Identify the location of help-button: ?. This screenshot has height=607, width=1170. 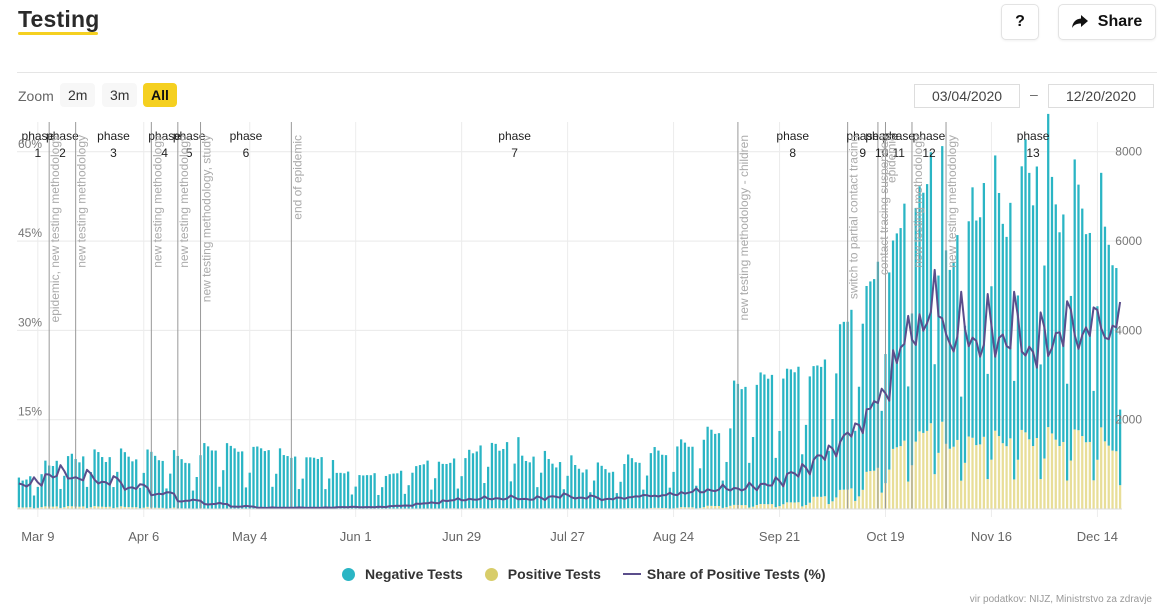
(1020, 22).